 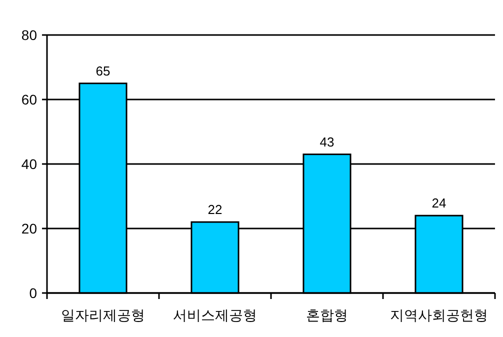 I want to click on y-tick-label: 80, so click(x=29, y=35).